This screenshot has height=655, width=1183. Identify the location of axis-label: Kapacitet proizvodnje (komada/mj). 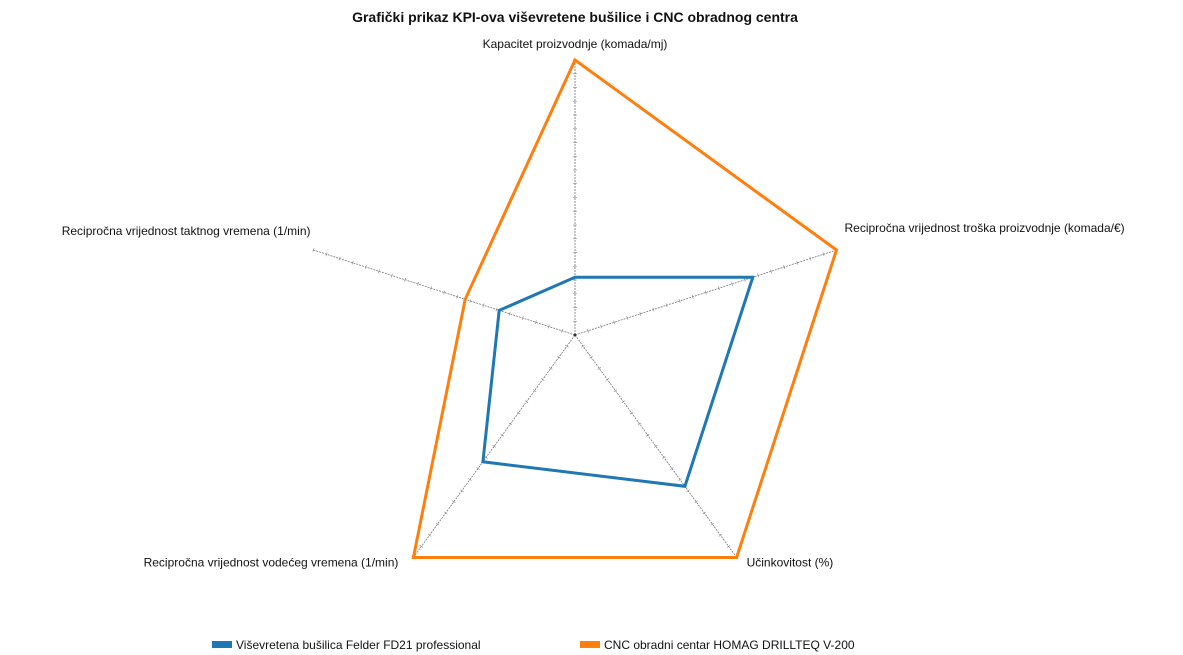
(575, 44).